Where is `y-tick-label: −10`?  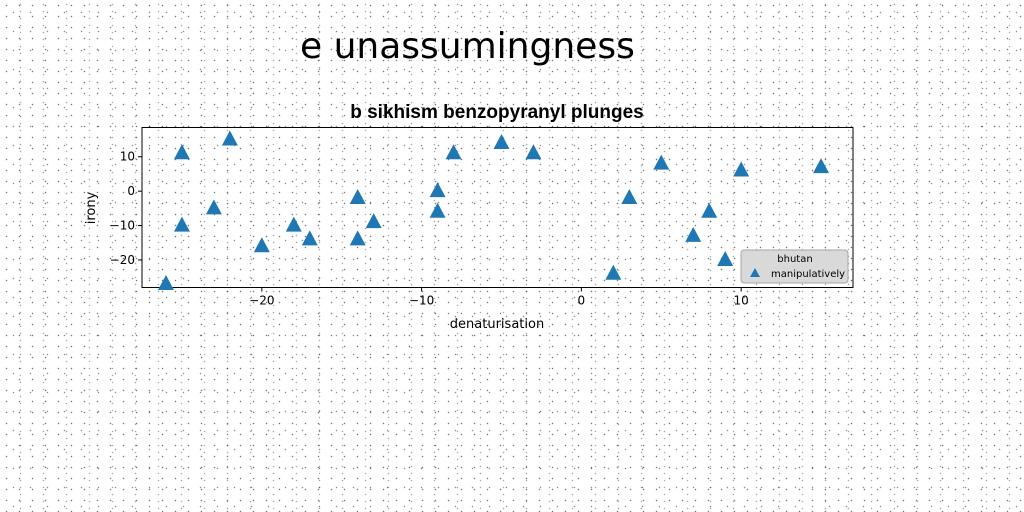
y-tick-label: −10 is located at coordinates (122, 226).